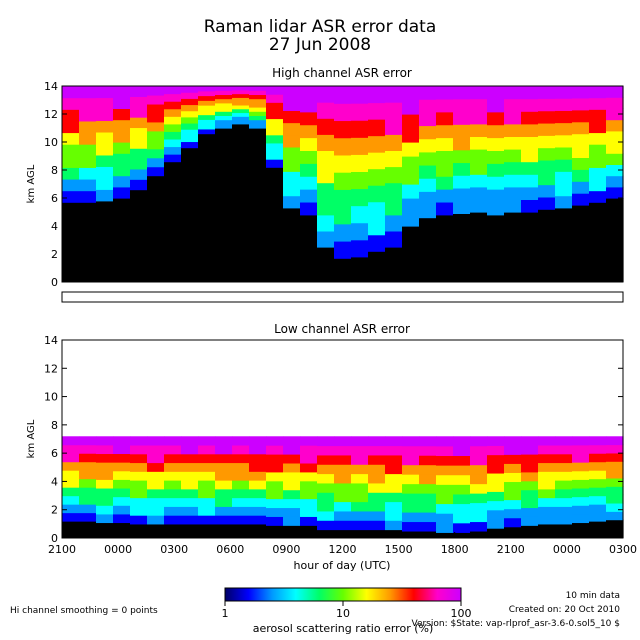 This screenshot has width=640, height=640. I want to click on low-panel-ylabel: km AGL, so click(31, 438).